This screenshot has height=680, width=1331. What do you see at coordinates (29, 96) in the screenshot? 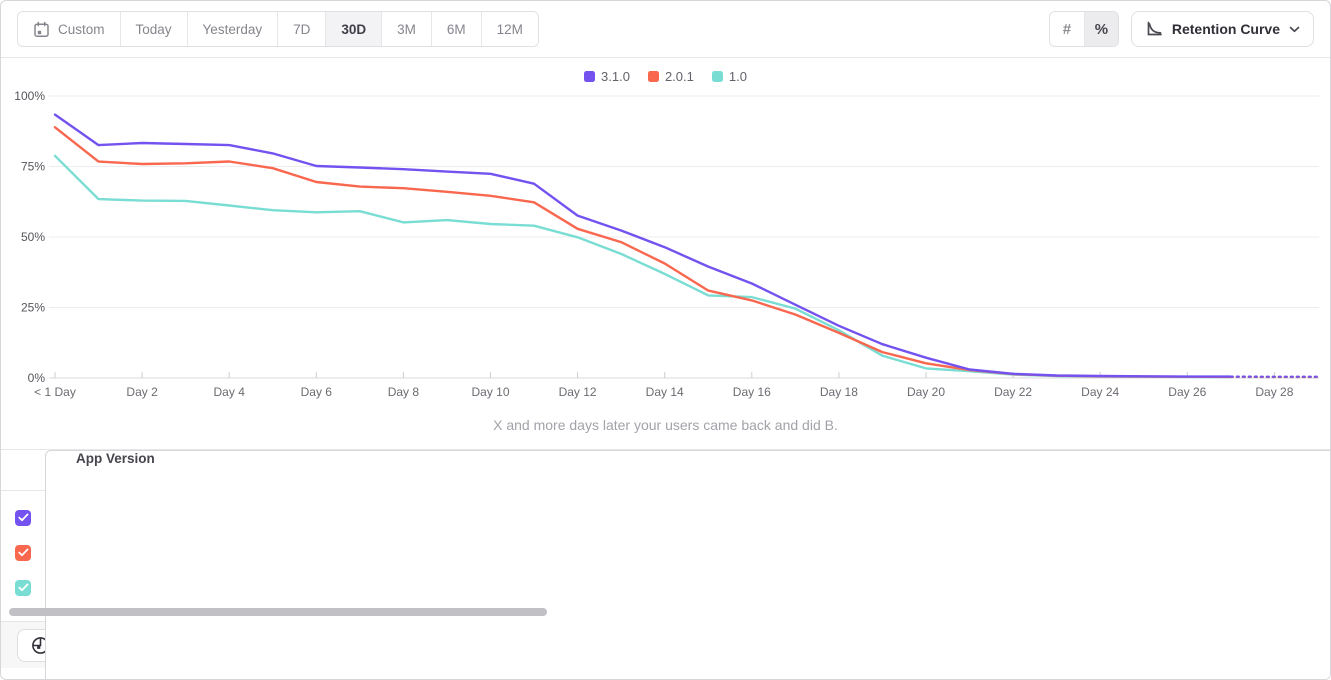
I see `y-axis-tick-label: 100%` at bounding box center [29, 96].